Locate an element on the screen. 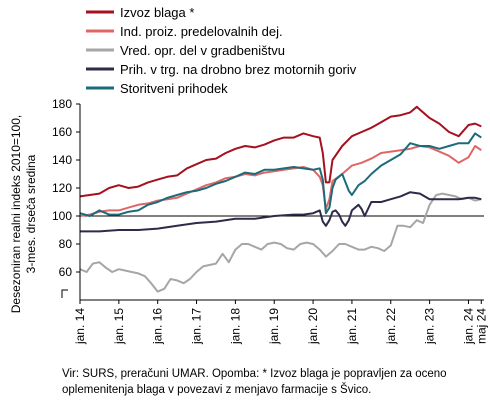  y-axis-title-line: Desezoniran realni indeks 2010=100, is located at coordinates (16, 214).